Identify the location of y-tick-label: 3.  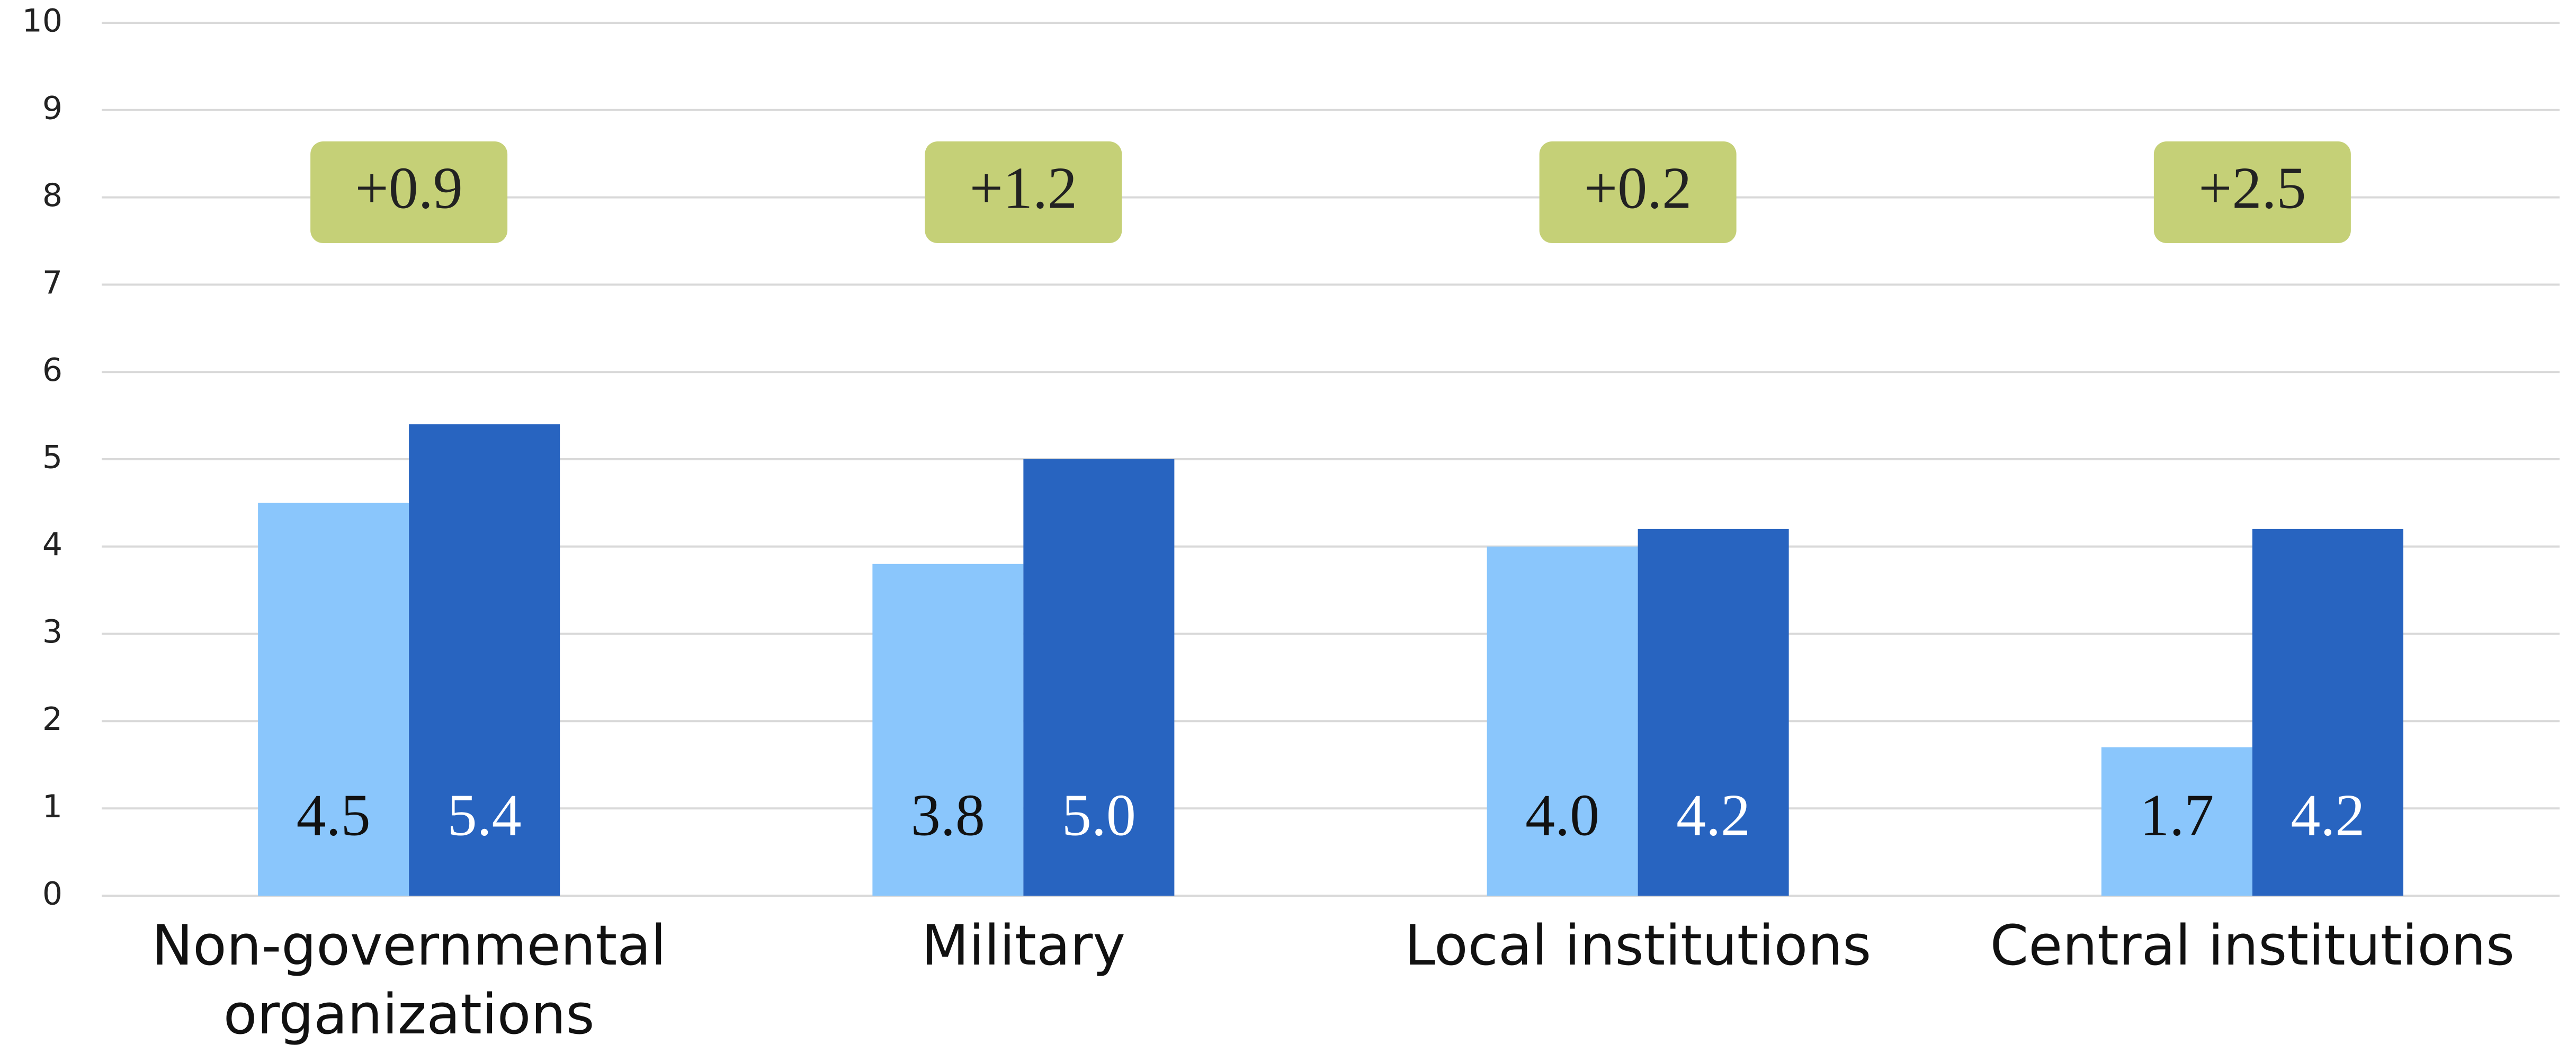
(52, 631).